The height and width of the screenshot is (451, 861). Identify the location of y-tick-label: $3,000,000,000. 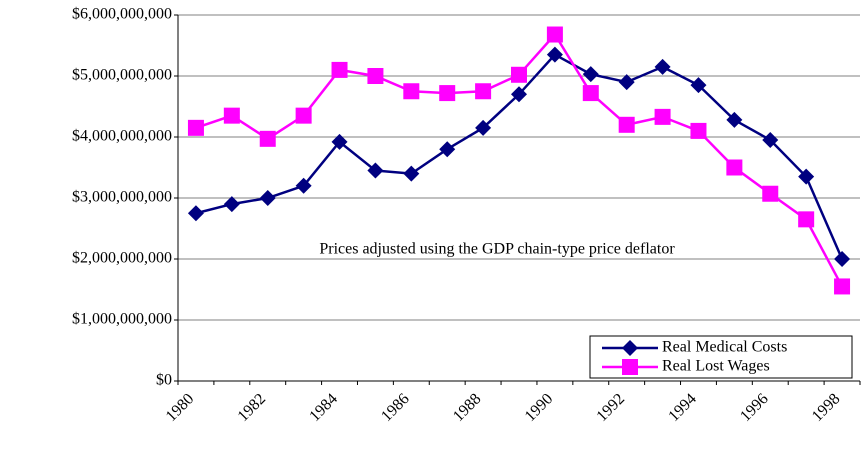
(122, 197).